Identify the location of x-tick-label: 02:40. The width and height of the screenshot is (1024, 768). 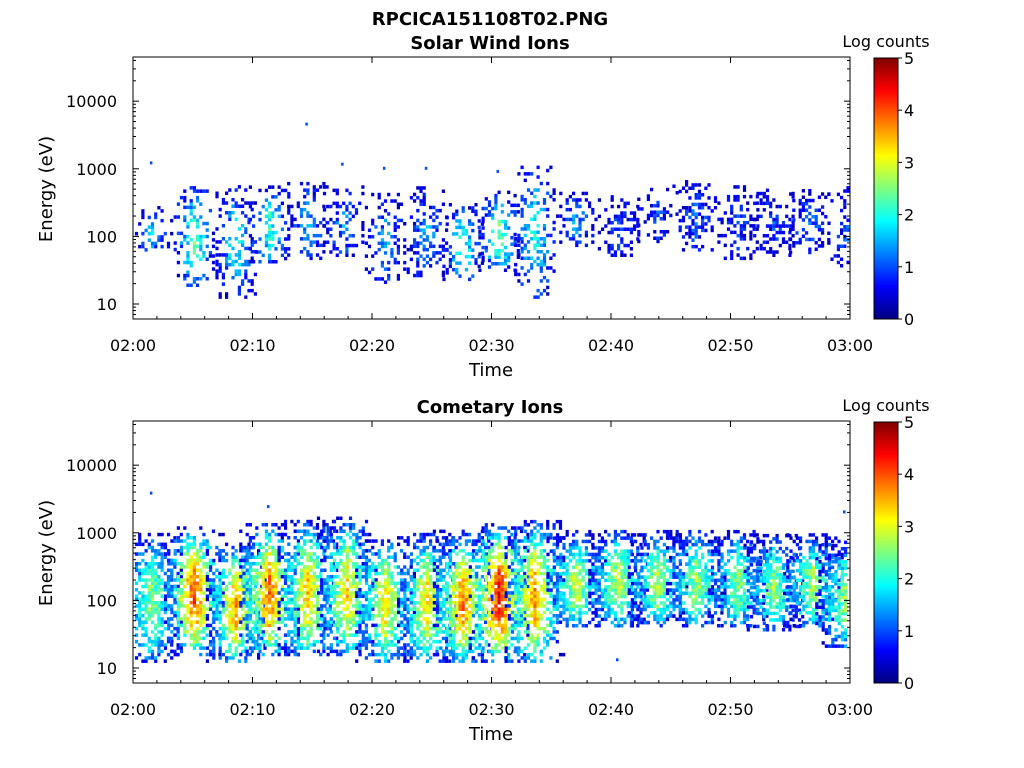
(611, 345).